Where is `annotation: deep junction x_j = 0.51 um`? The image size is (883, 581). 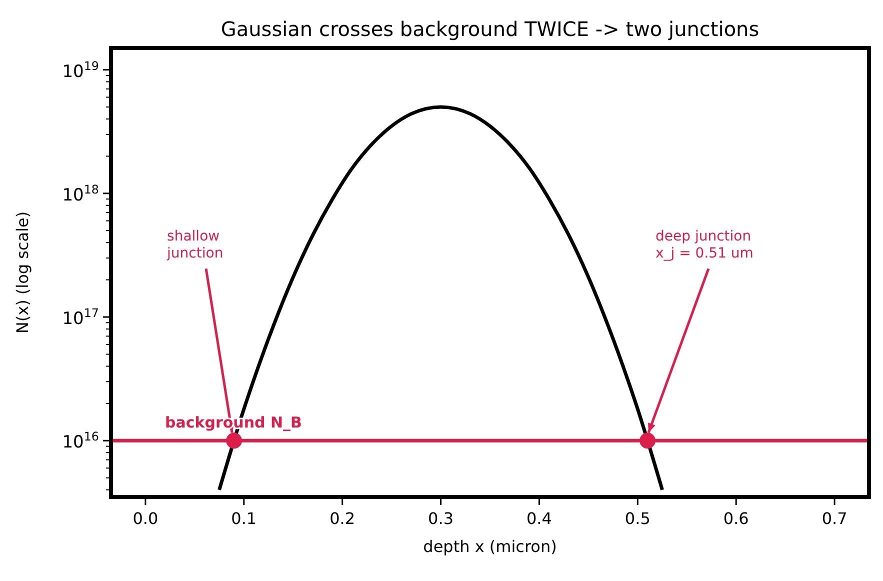 annotation: deep junction x_j = 0.51 um is located at coordinates (705, 245).